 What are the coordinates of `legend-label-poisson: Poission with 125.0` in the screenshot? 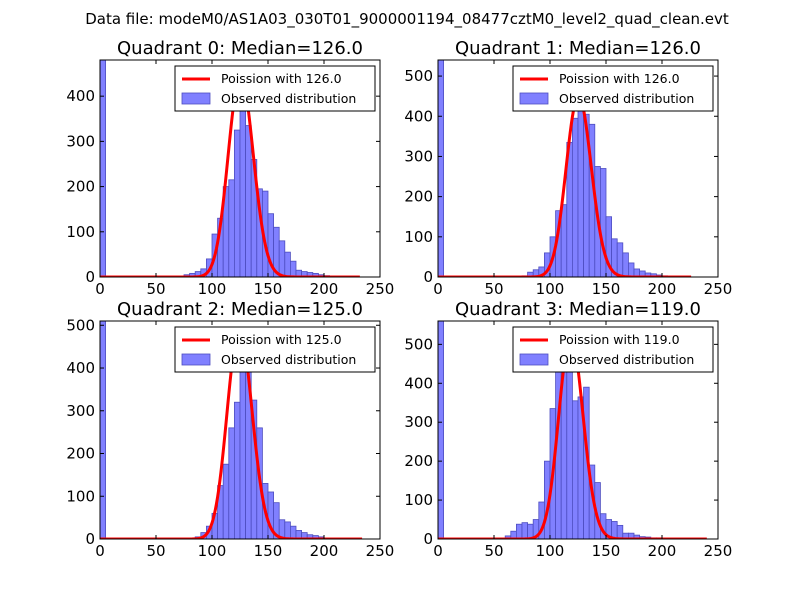 It's located at (281, 339).